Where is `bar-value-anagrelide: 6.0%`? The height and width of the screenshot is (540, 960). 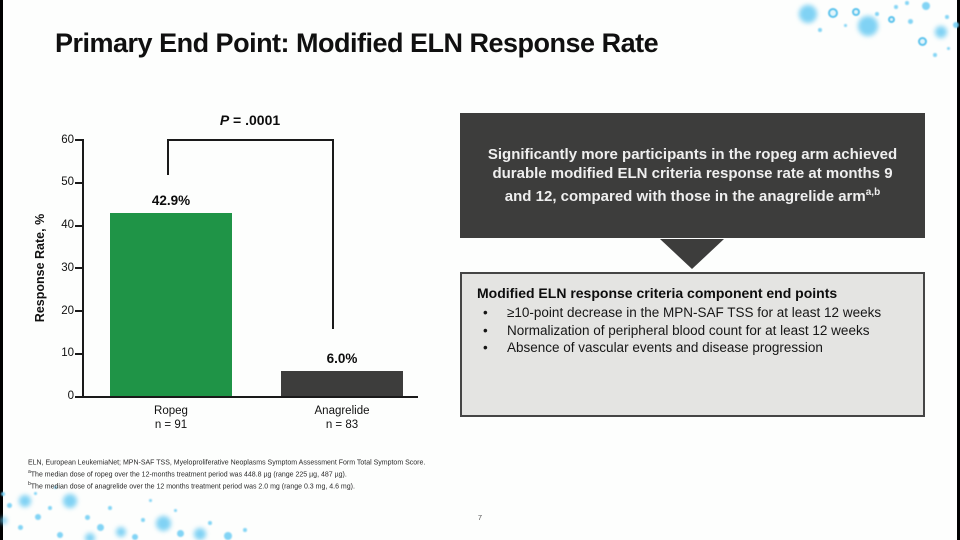 bar-value-anagrelide: 6.0% is located at coordinates (342, 358).